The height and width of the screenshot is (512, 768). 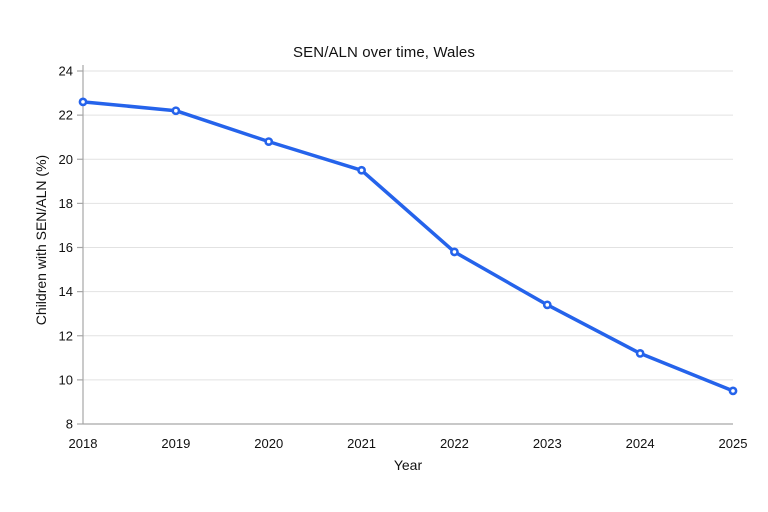 What do you see at coordinates (66, 159) in the screenshot?
I see `y-tick-label: 20` at bounding box center [66, 159].